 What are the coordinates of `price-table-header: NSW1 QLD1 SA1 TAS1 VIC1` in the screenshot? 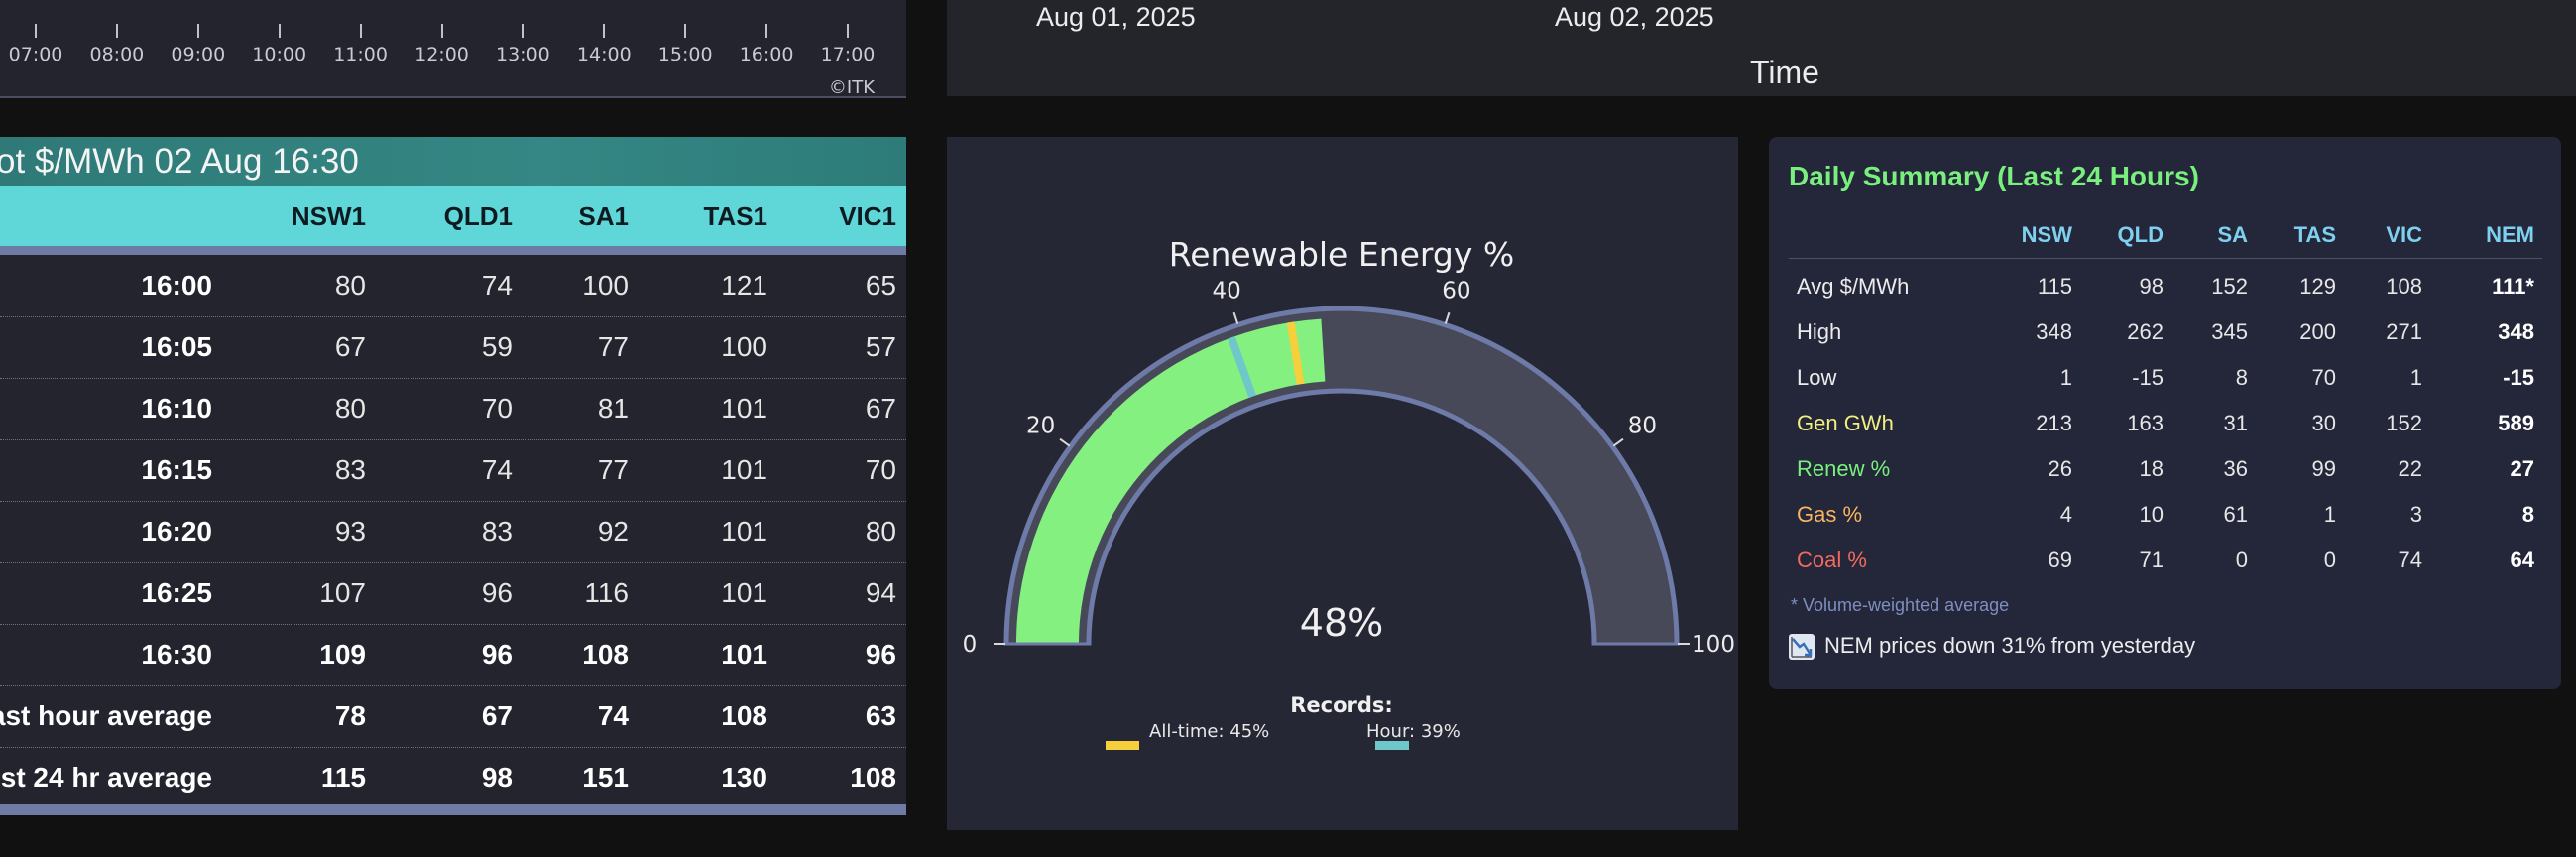 It's located at (453, 216).